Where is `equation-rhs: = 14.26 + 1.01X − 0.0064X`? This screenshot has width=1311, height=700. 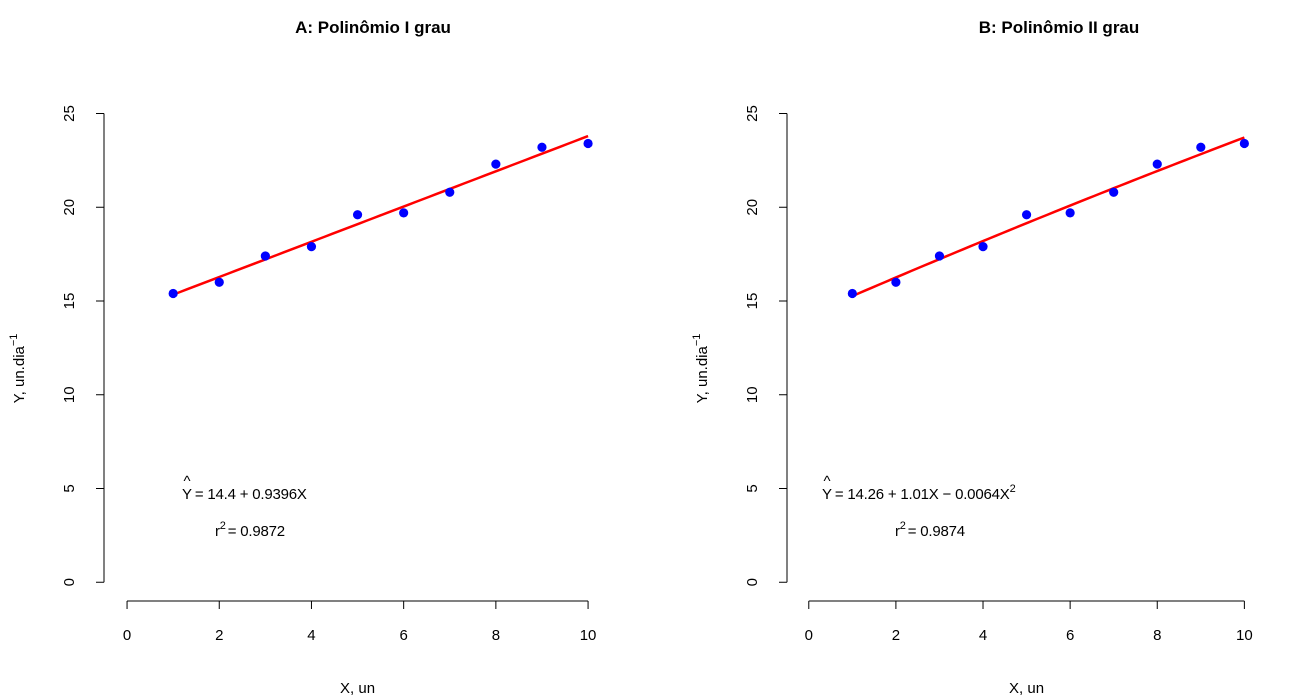
equation-rhs: = 14.26 + 1.01X − 0.0064X is located at coordinates (922, 494).